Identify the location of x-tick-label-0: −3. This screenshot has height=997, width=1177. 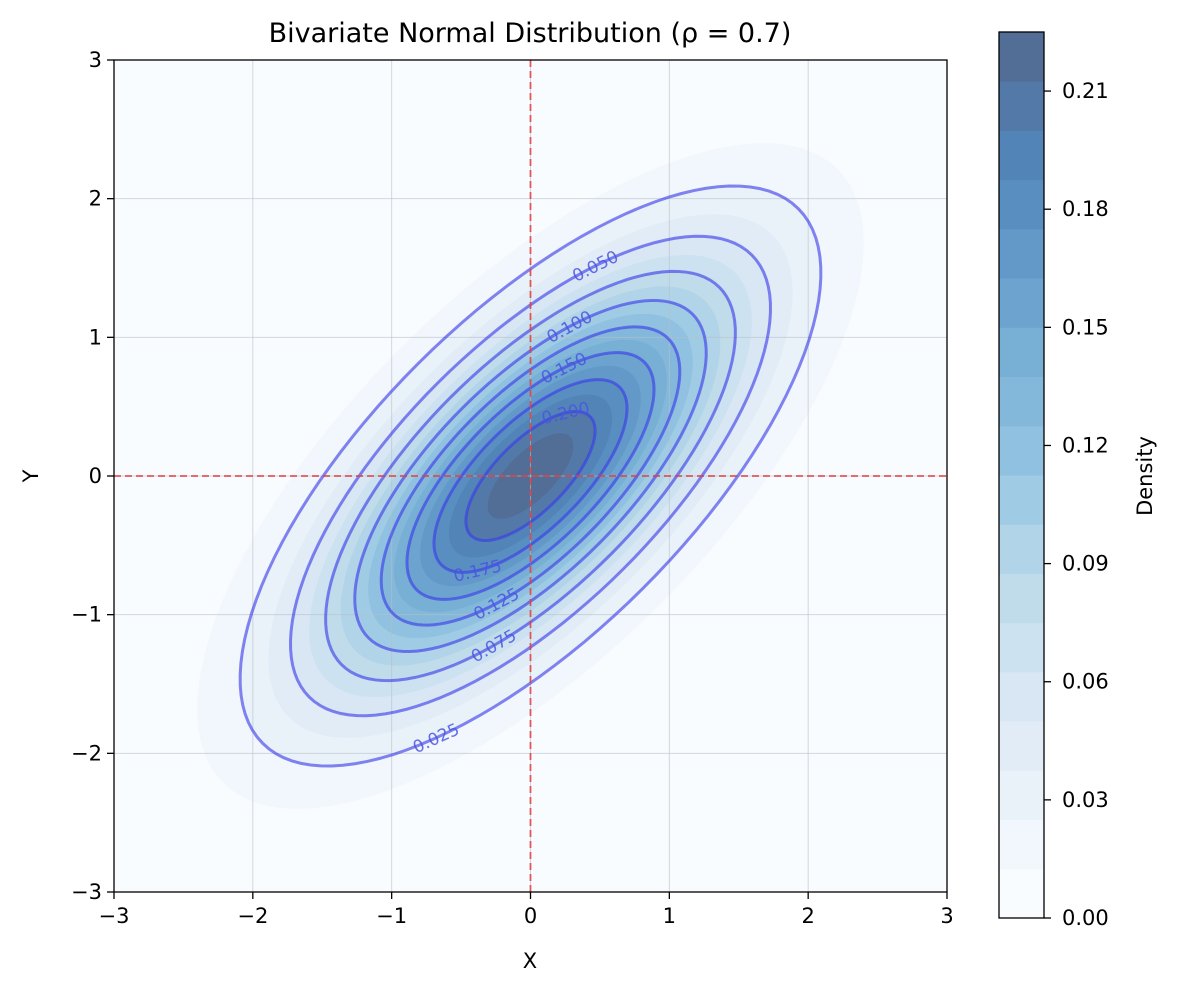
(114, 916).